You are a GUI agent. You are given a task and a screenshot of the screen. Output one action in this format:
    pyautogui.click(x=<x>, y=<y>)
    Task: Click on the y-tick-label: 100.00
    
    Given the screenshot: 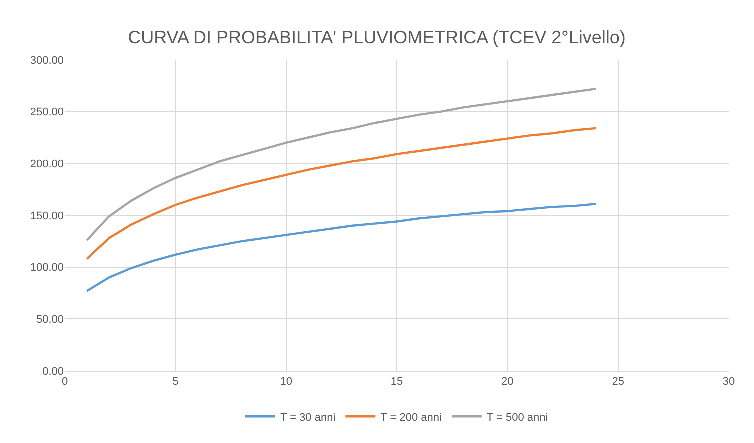 What is the action you would take?
    pyautogui.click(x=47, y=268)
    